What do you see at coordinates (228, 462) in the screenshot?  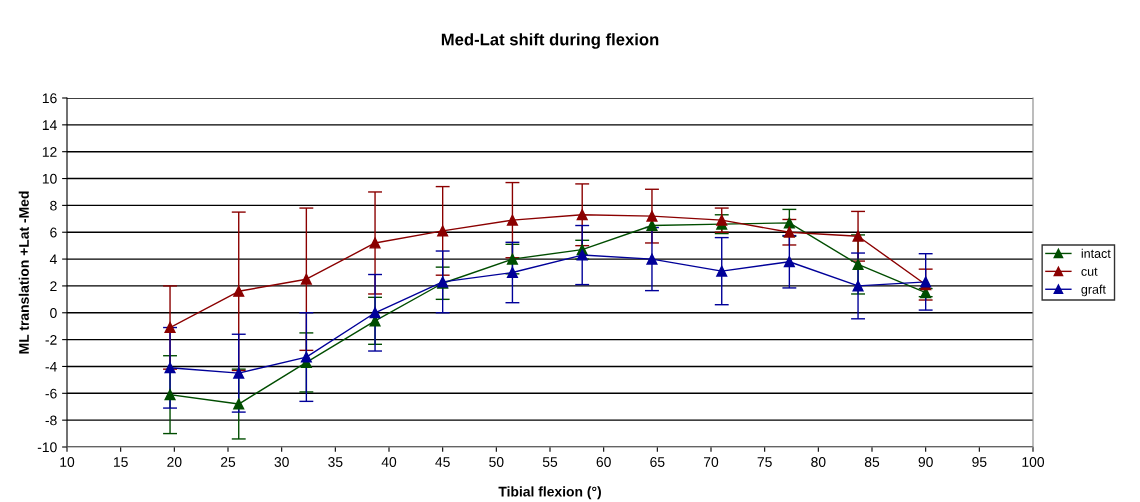 I see `x-tick-label: 25` at bounding box center [228, 462].